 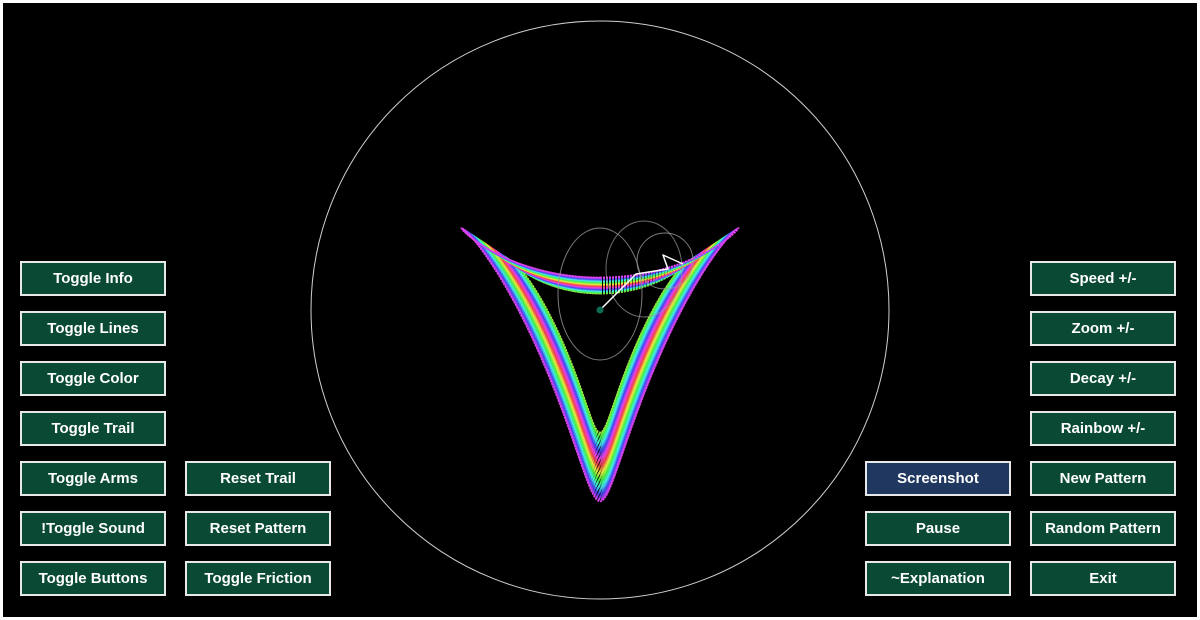 What do you see at coordinates (258, 528) in the screenshot?
I see `reset-pattern-button: Reset Pattern` at bounding box center [258, 528].